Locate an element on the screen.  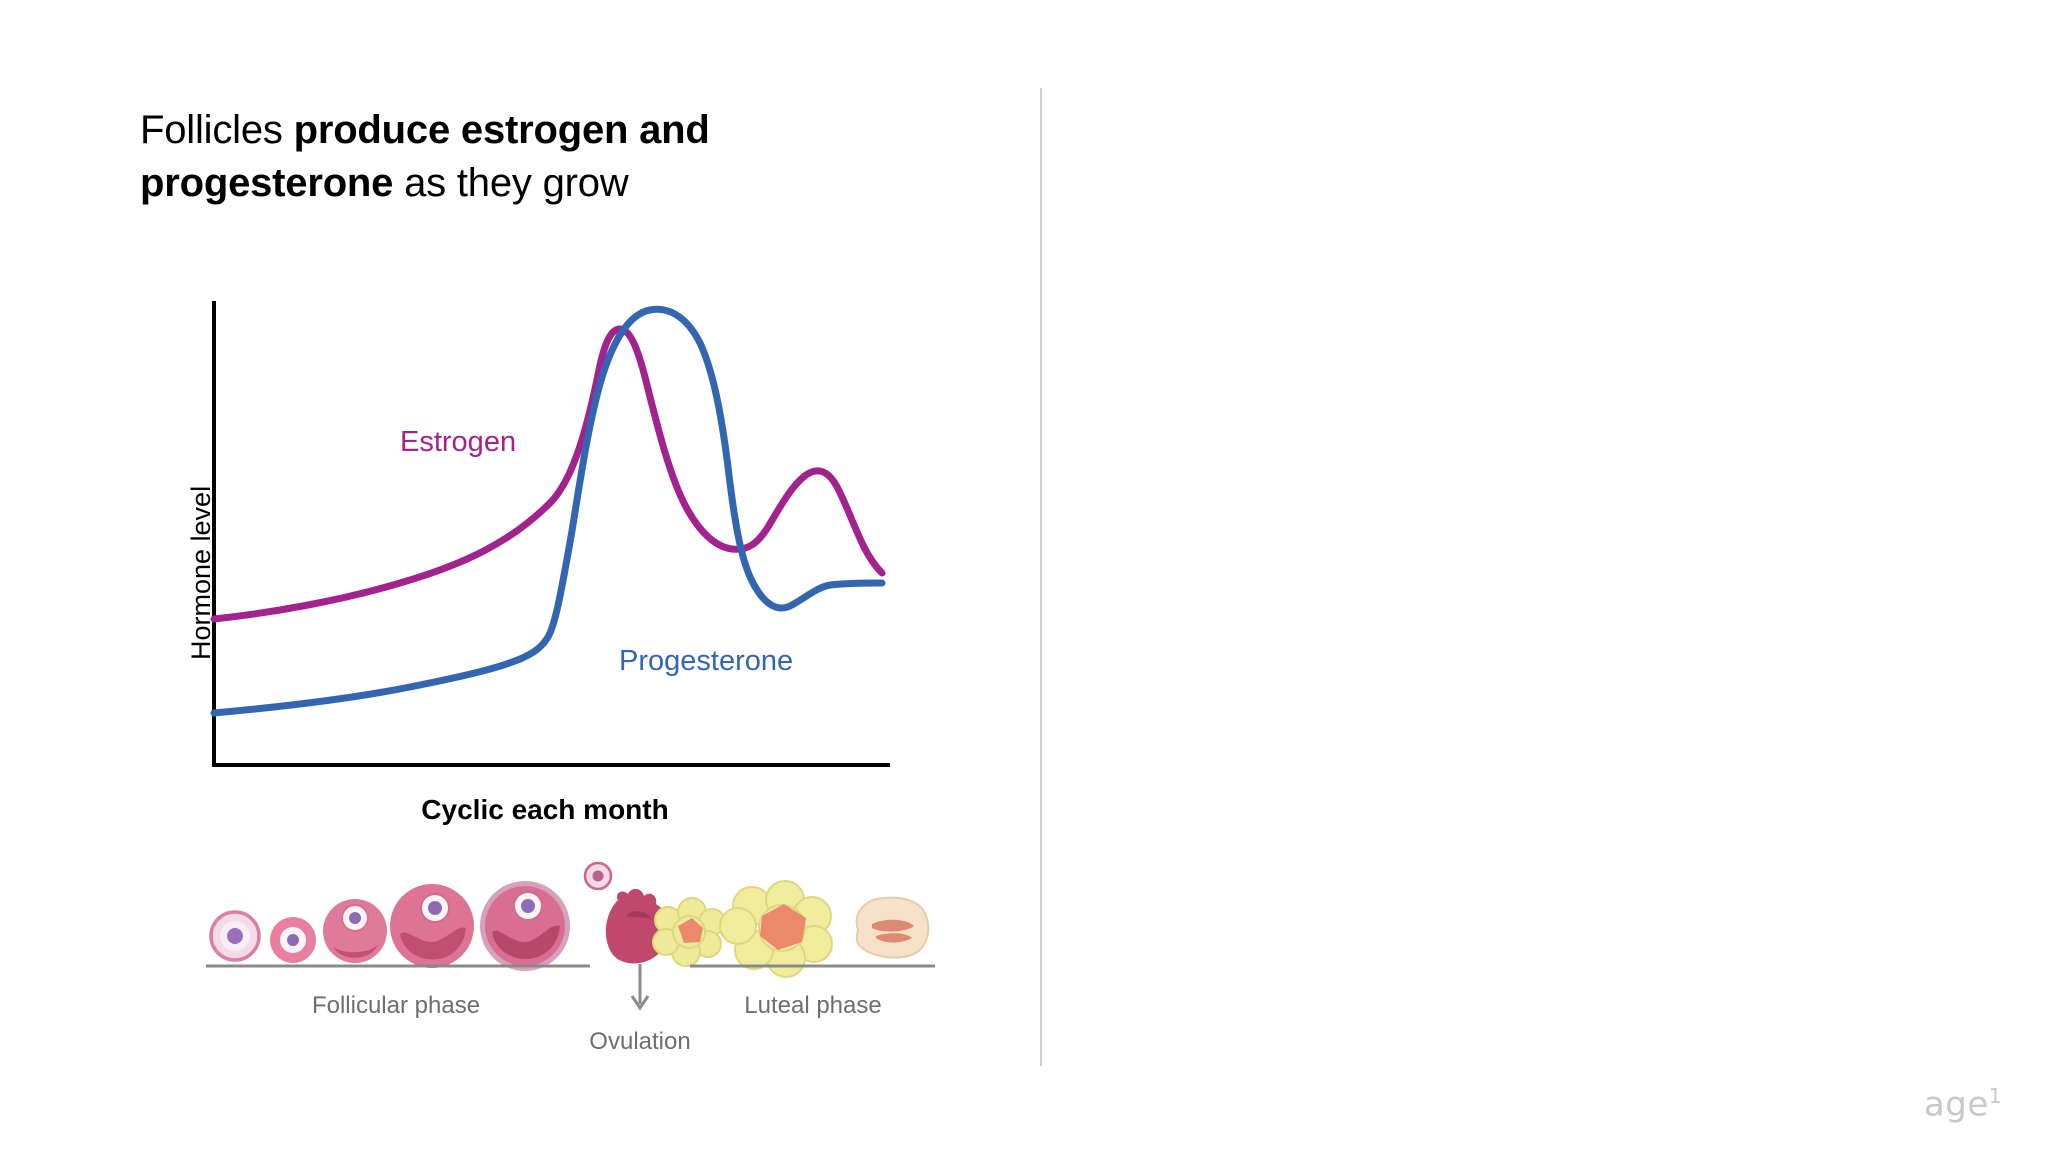
early-corpus-luteum-icon is located at coordinates (689, 932).